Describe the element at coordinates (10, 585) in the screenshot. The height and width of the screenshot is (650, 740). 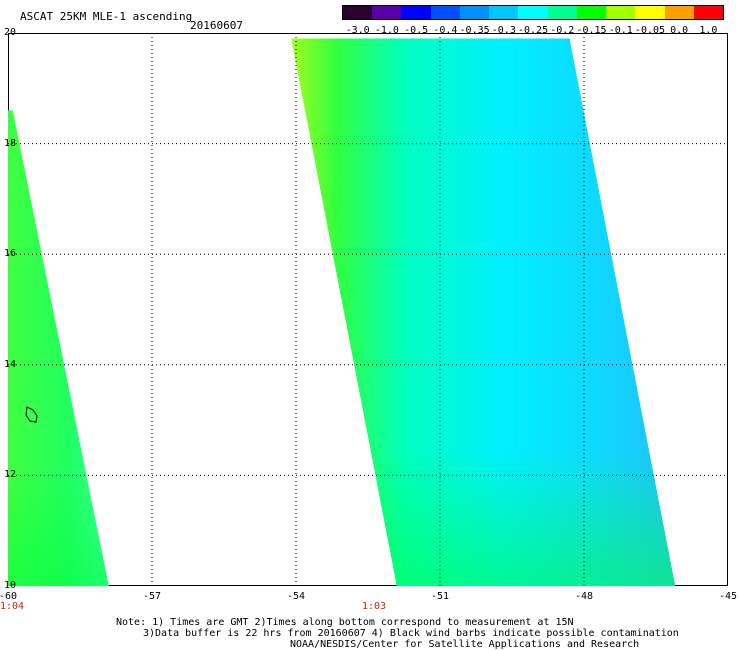
I see `latitude-label: 10` at that location.